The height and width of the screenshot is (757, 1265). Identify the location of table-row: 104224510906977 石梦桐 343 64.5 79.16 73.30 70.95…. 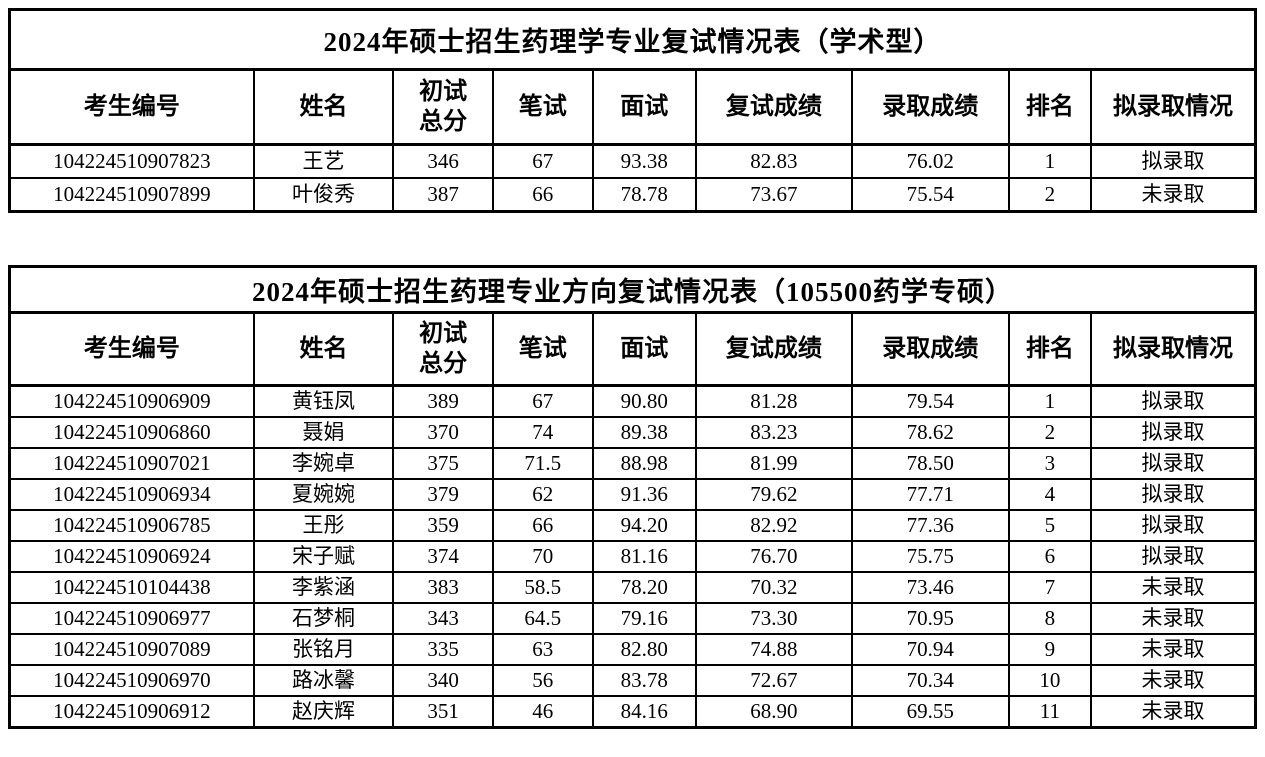
(632, 618).